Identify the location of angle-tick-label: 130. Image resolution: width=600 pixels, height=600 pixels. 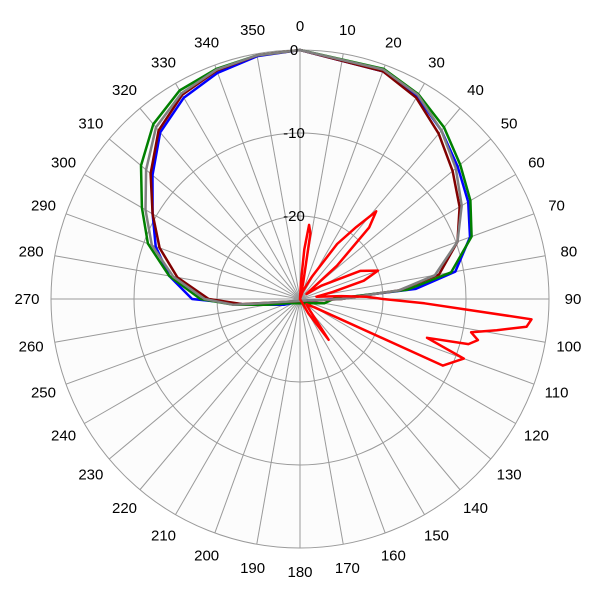
(509, 474).